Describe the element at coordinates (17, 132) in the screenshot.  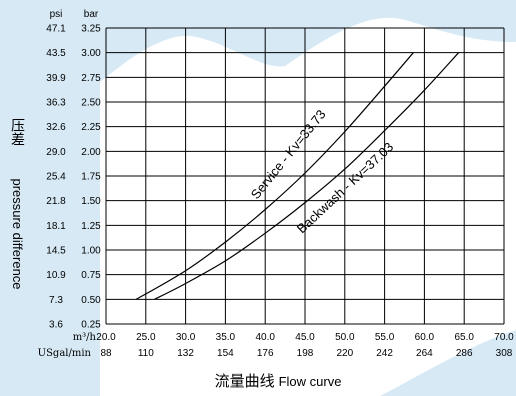
I see `y-label-cn: 压差` at that location.